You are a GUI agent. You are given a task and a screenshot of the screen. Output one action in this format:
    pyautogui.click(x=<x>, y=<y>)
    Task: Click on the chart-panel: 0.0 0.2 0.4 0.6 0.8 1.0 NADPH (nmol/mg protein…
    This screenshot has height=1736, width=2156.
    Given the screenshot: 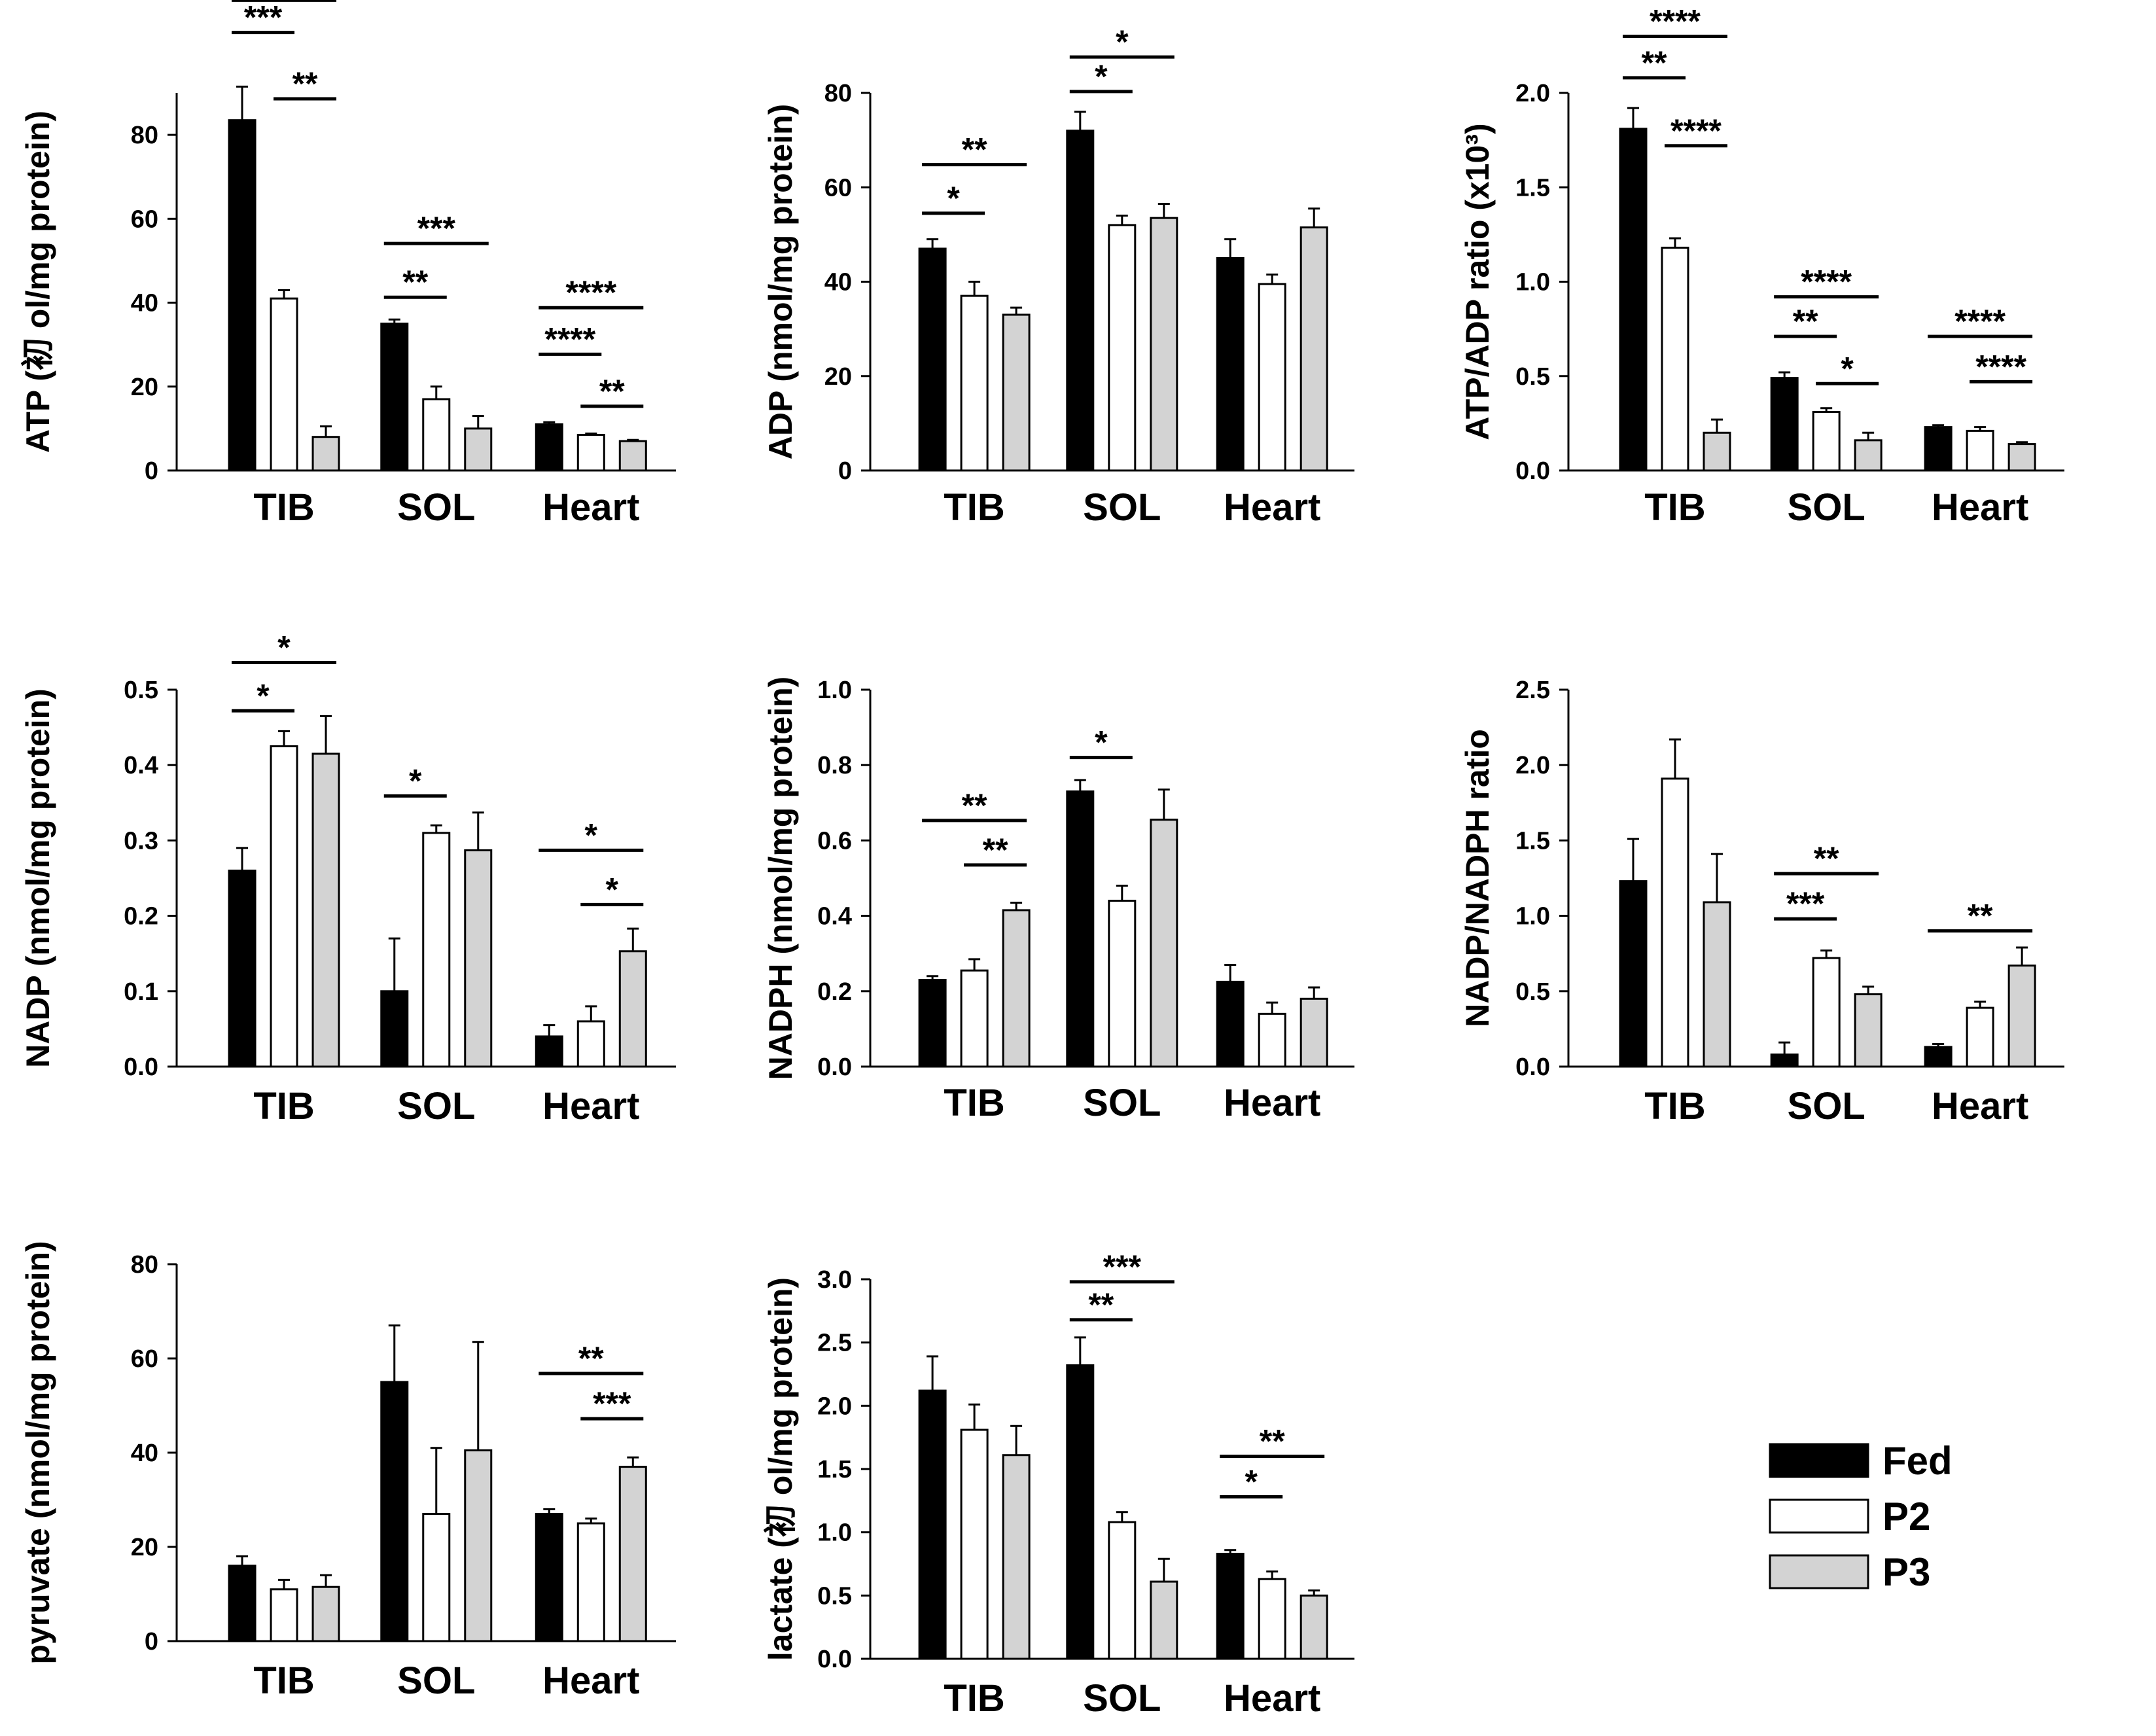 What is the action you would take?
    pyautogui.click(x=1058, y=901)
    